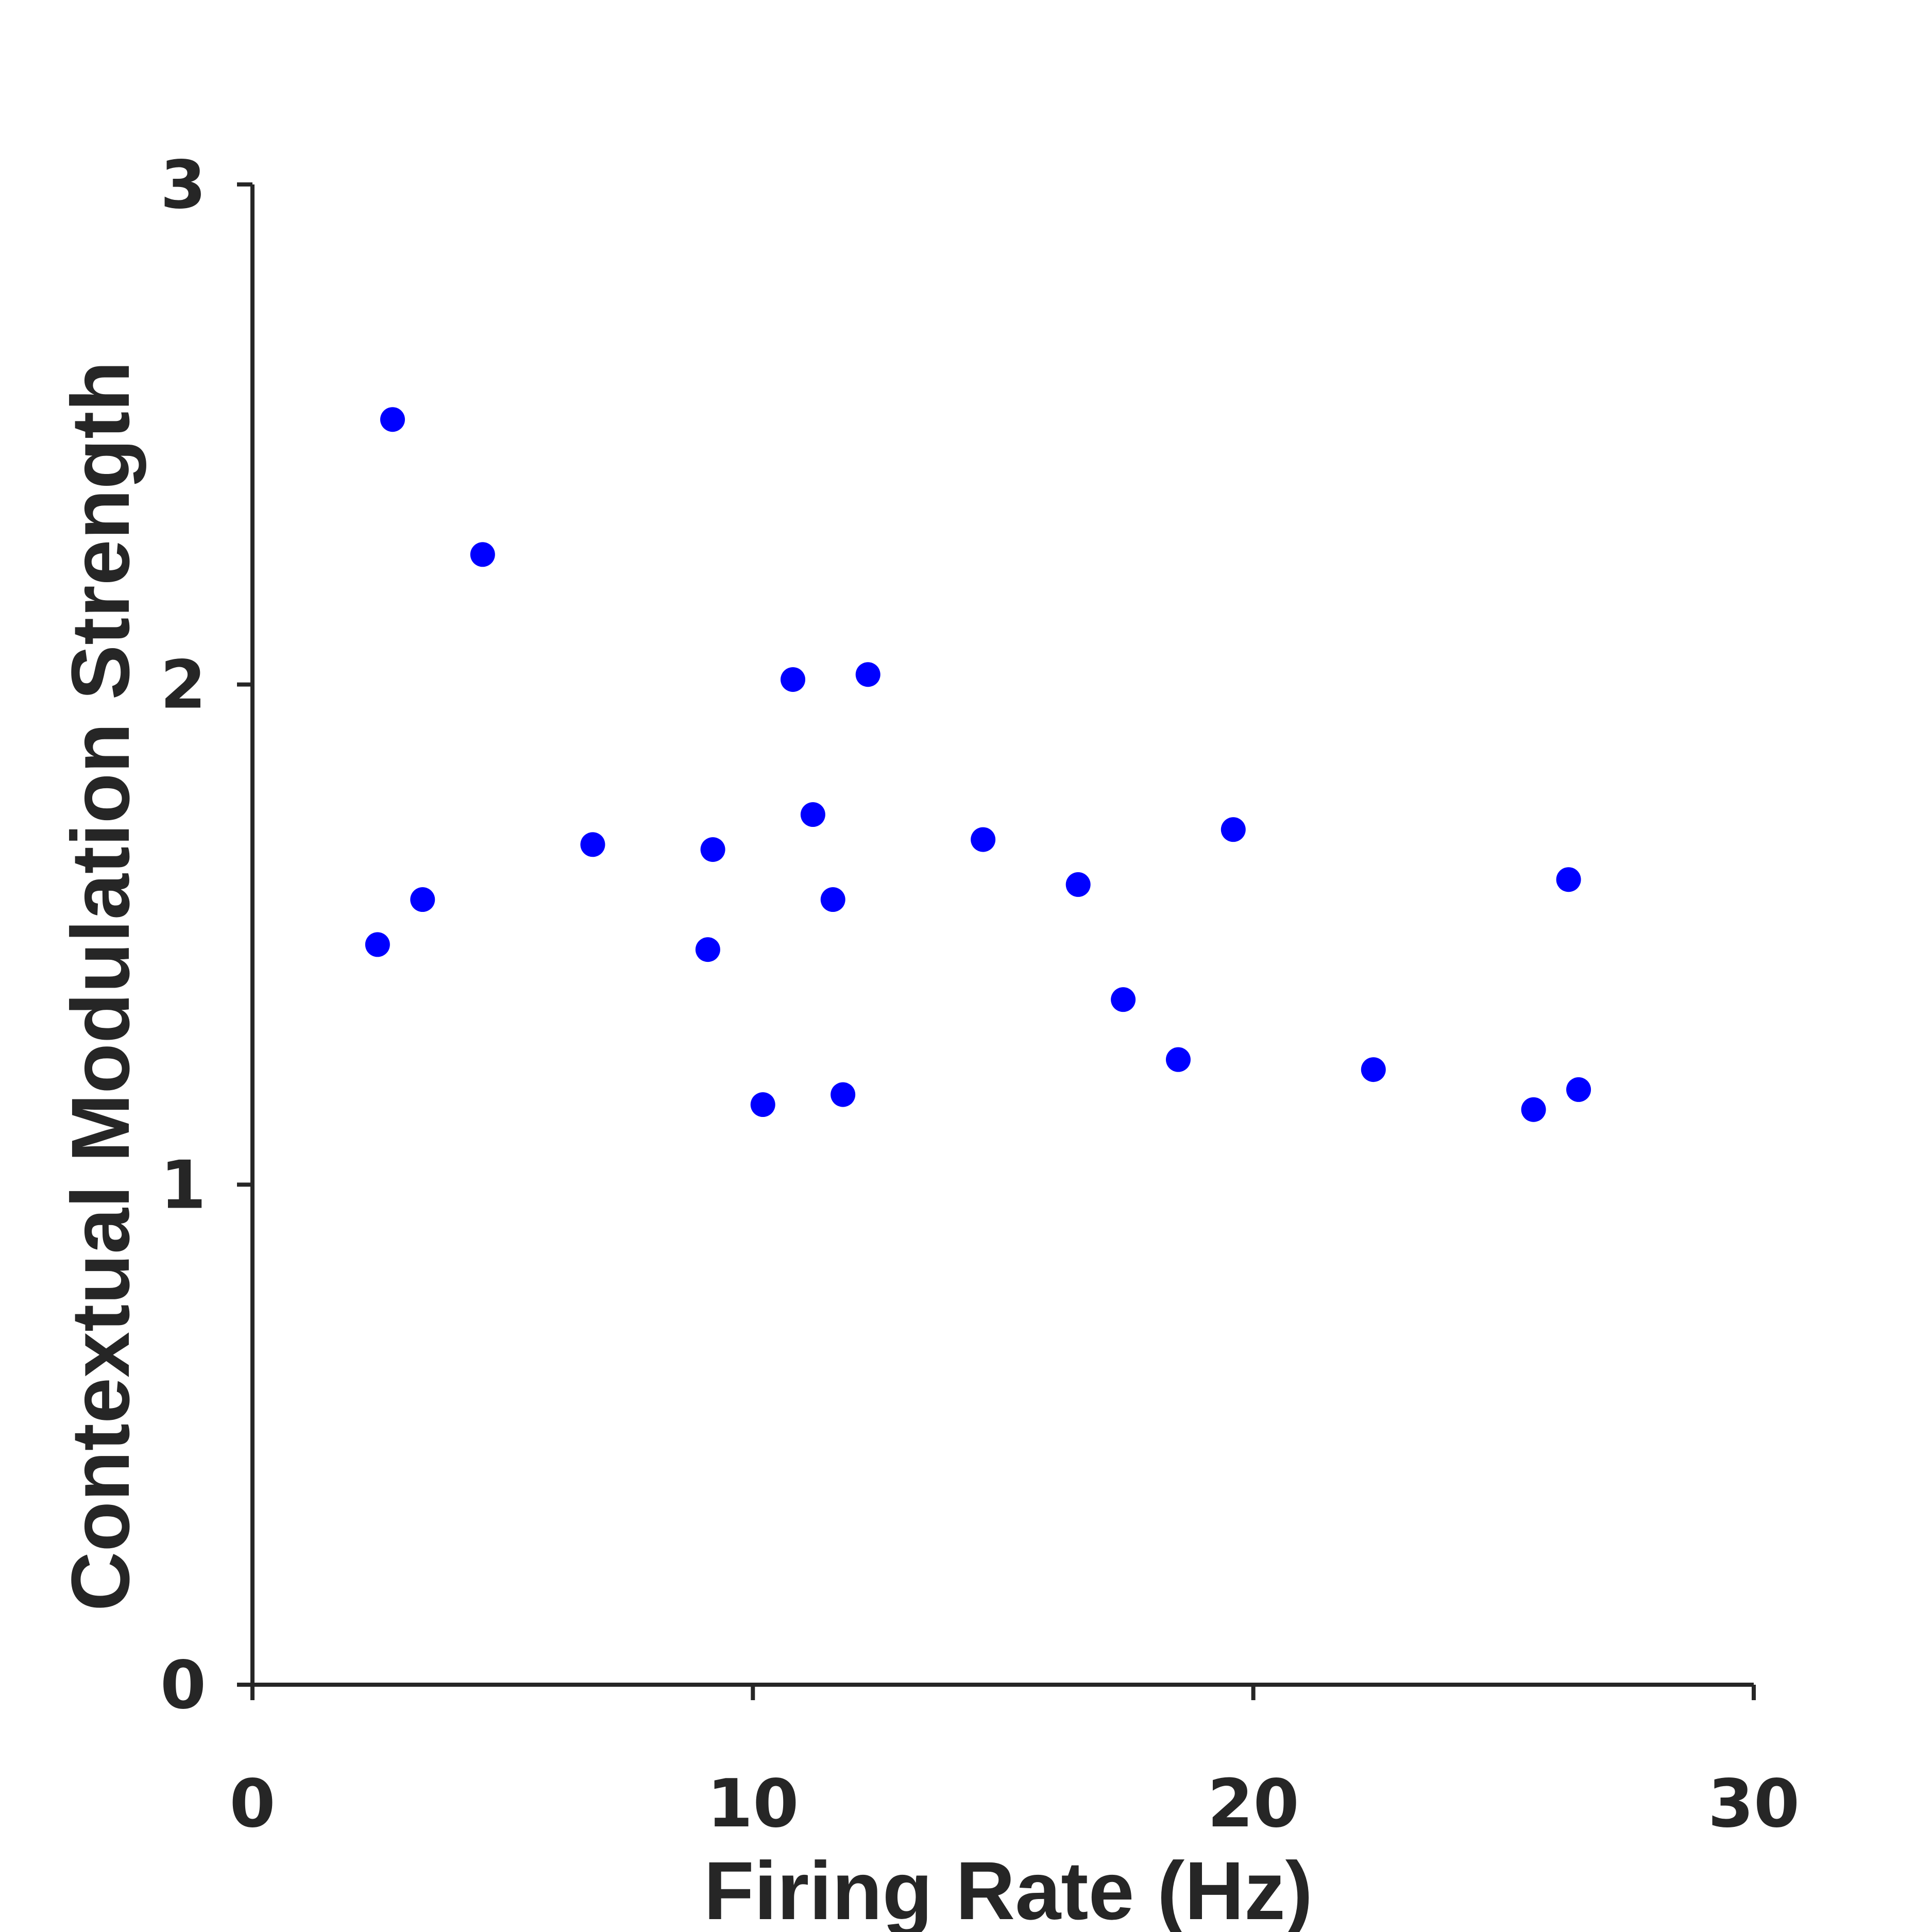  What do you see at coordinates (183, 1185) in the screenshot?
I see `y-tick-label: 1` at bounding box center [183, 1185].